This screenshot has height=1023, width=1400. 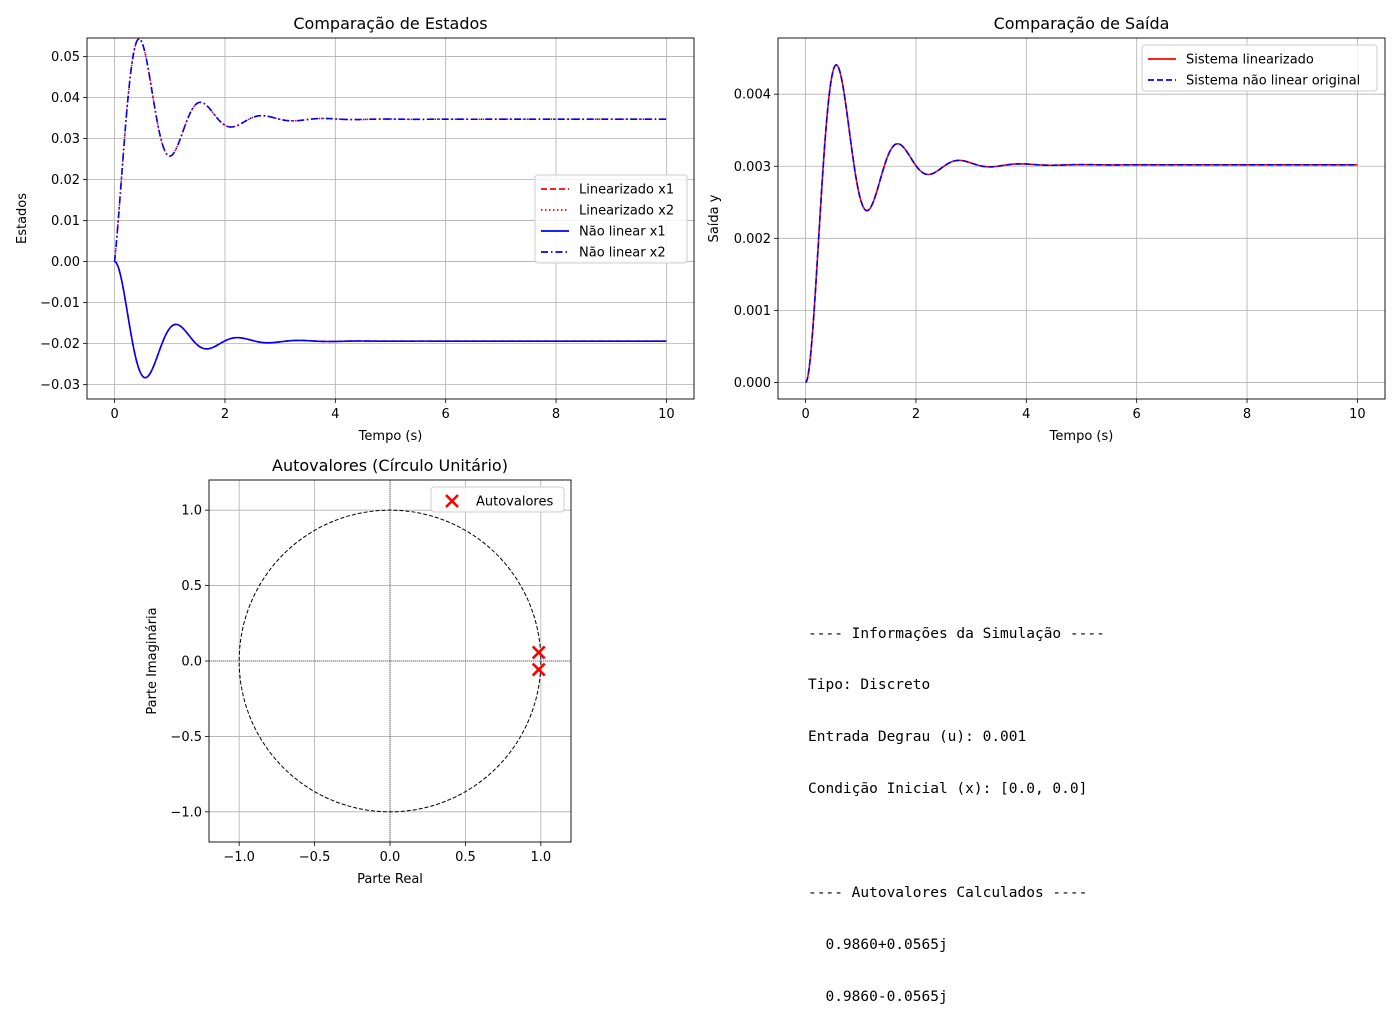 I want to click on x-tick-label: 0.5, so click(x=465, y=857).